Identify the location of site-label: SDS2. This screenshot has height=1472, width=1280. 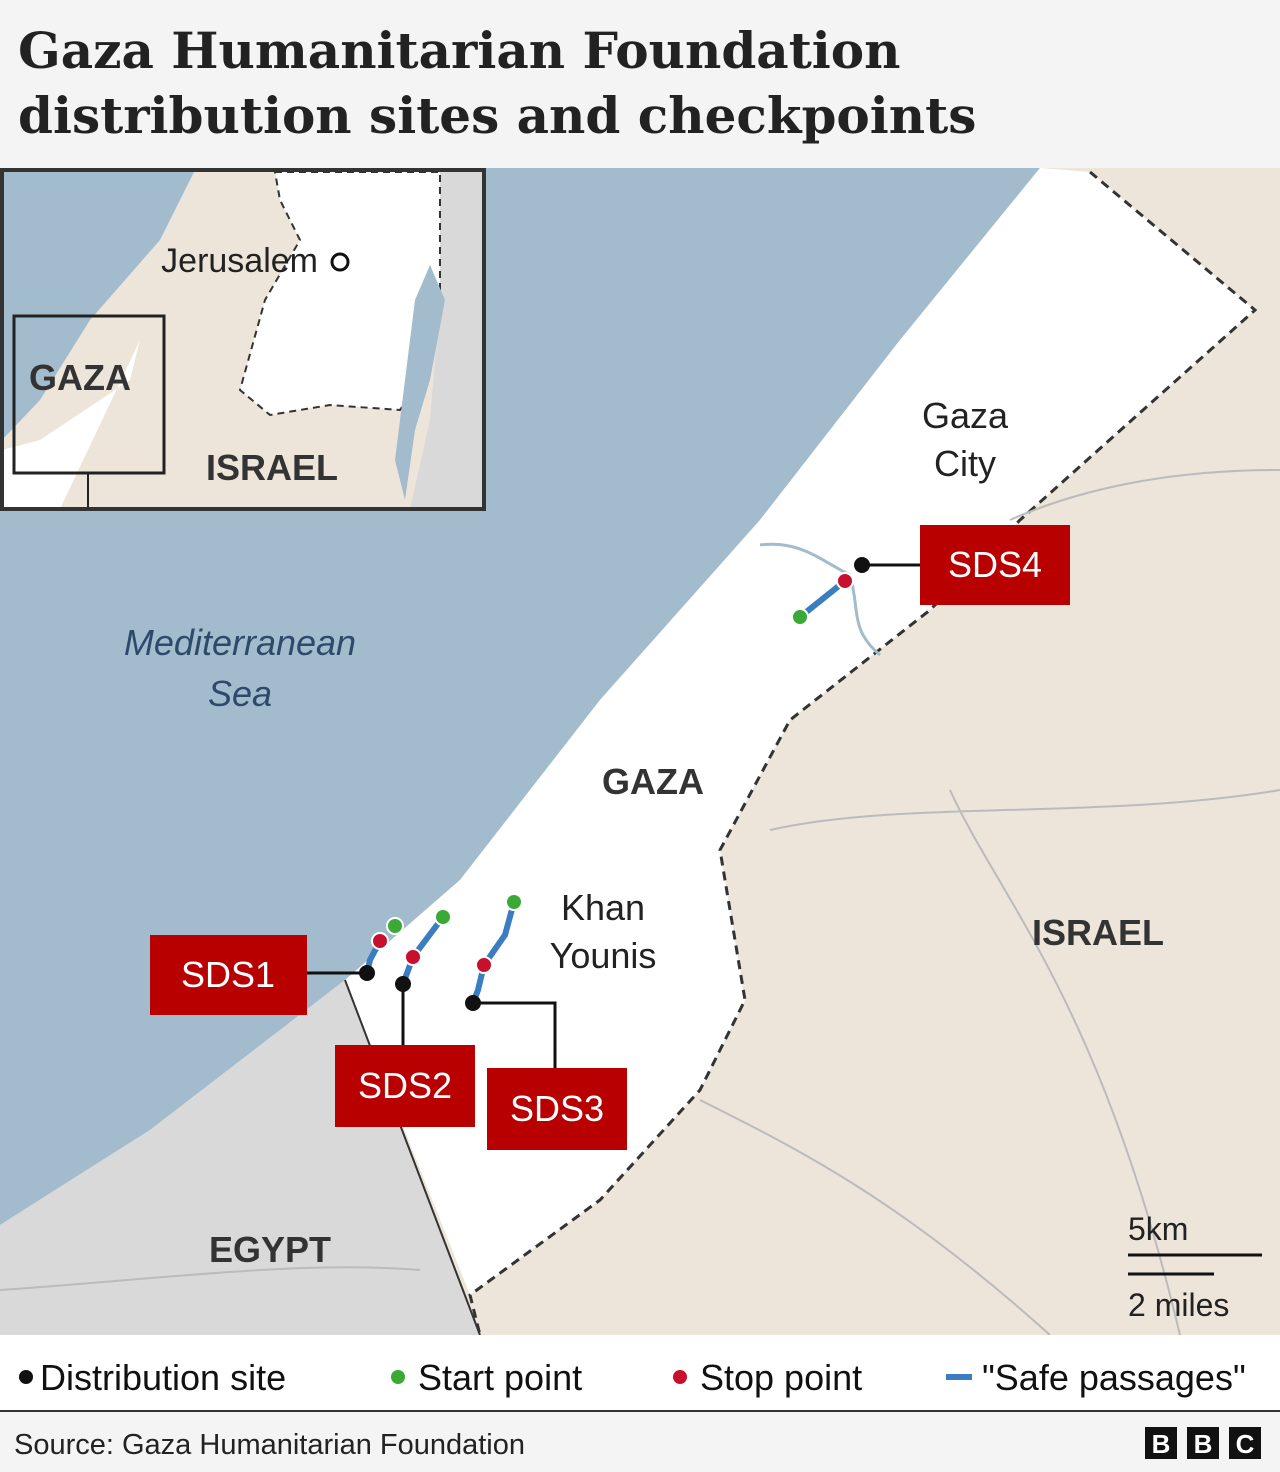
(405, 1085).